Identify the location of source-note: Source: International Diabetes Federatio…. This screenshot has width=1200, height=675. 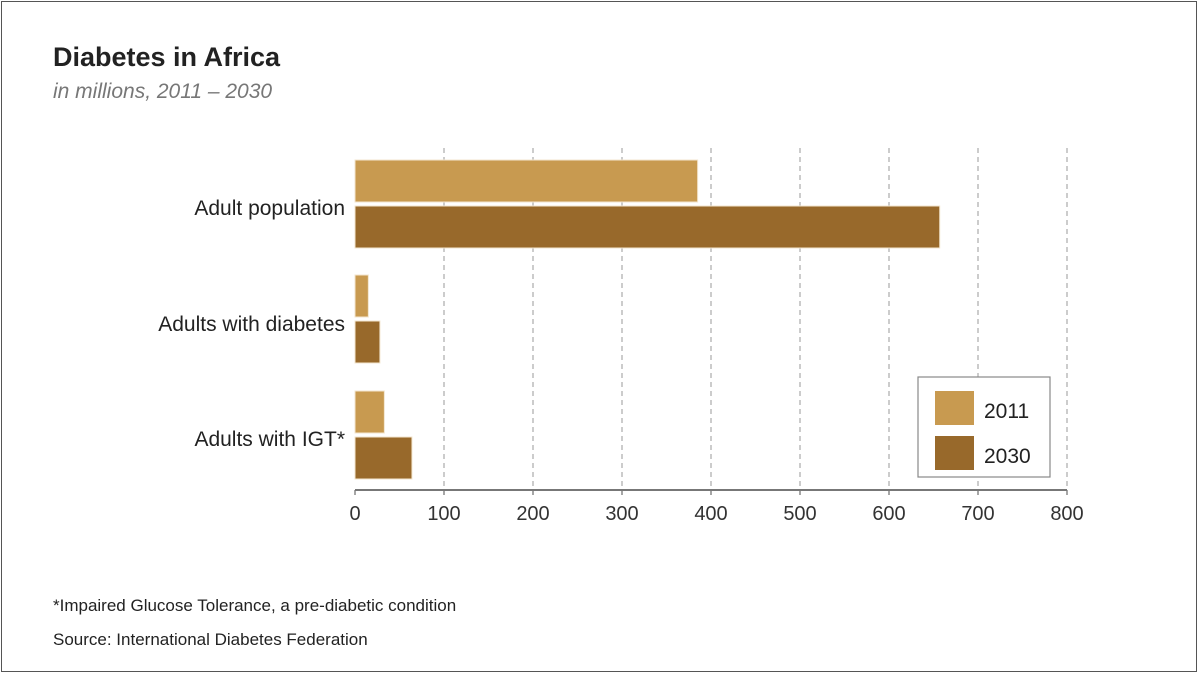
(210, 639).